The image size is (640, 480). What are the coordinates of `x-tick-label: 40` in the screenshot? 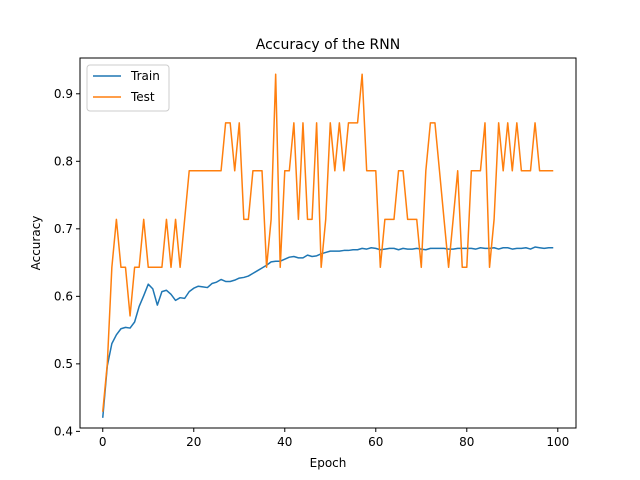 It's located at (284, 442).